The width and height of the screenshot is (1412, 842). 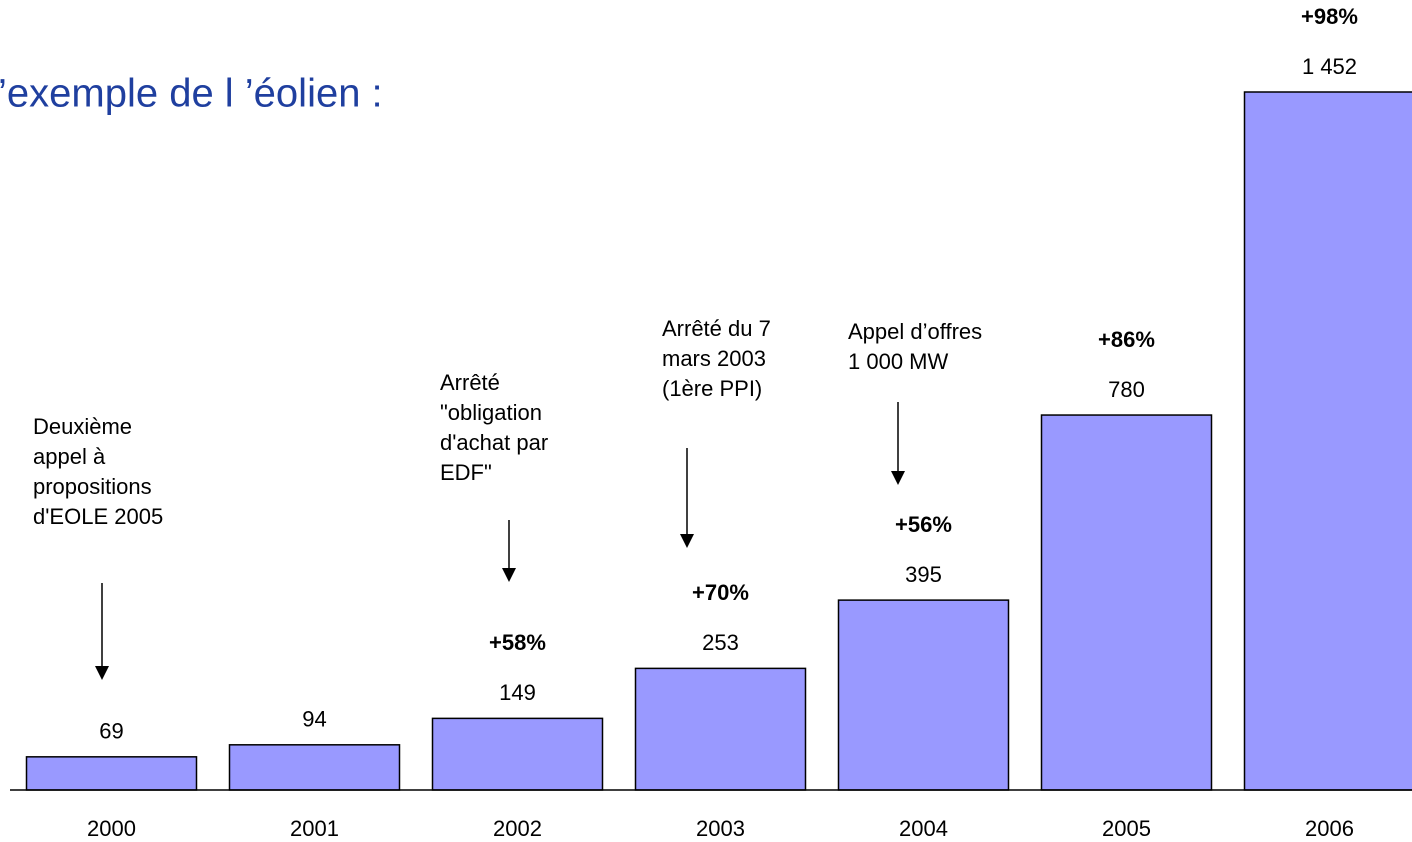 I want to click on growth-label: +98%, so click(x=1329, y=16).